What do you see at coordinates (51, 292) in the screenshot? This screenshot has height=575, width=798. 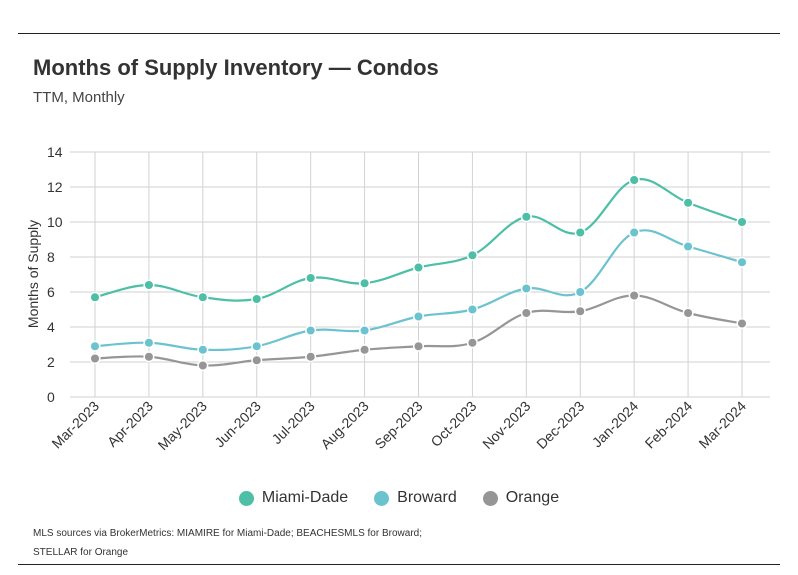 I see `y-tick-label: 6` at bounding box center [51, 292].